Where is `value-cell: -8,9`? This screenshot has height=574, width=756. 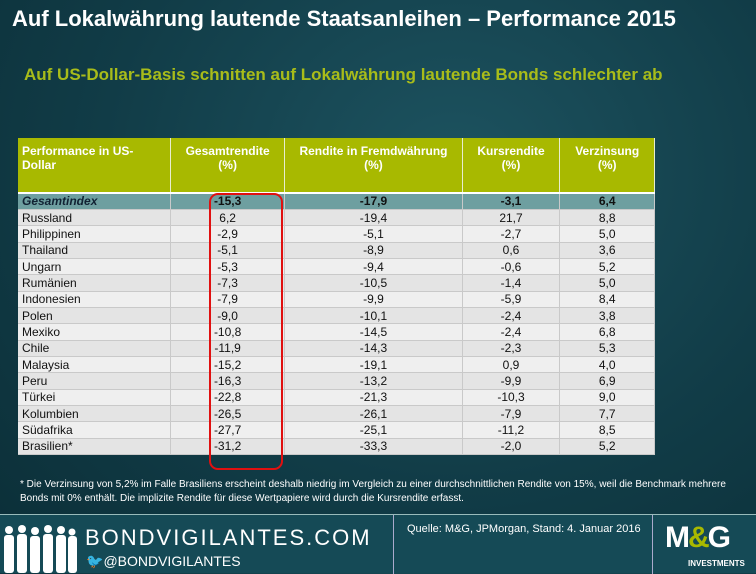
value-cell: -8,9 is located at coordinates (373, 250).